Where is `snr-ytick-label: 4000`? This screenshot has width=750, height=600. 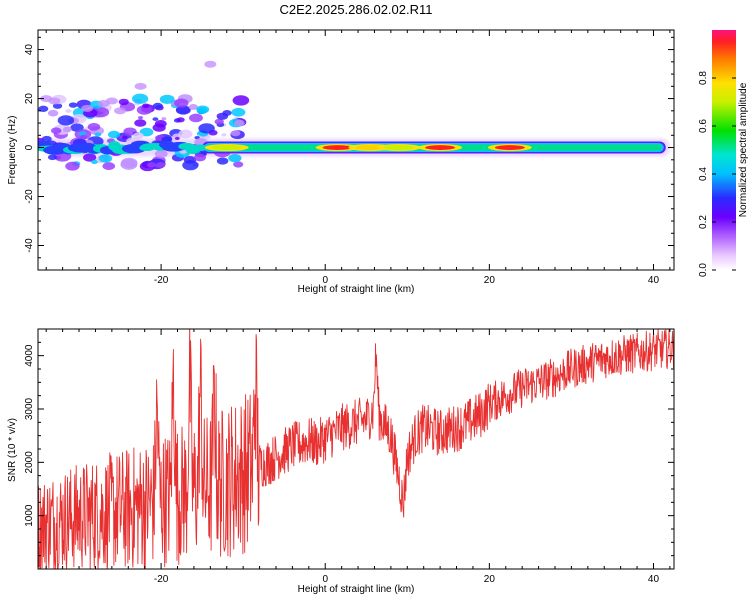
snr-ytick-label: 4000 is located at coordinates (29, 355).